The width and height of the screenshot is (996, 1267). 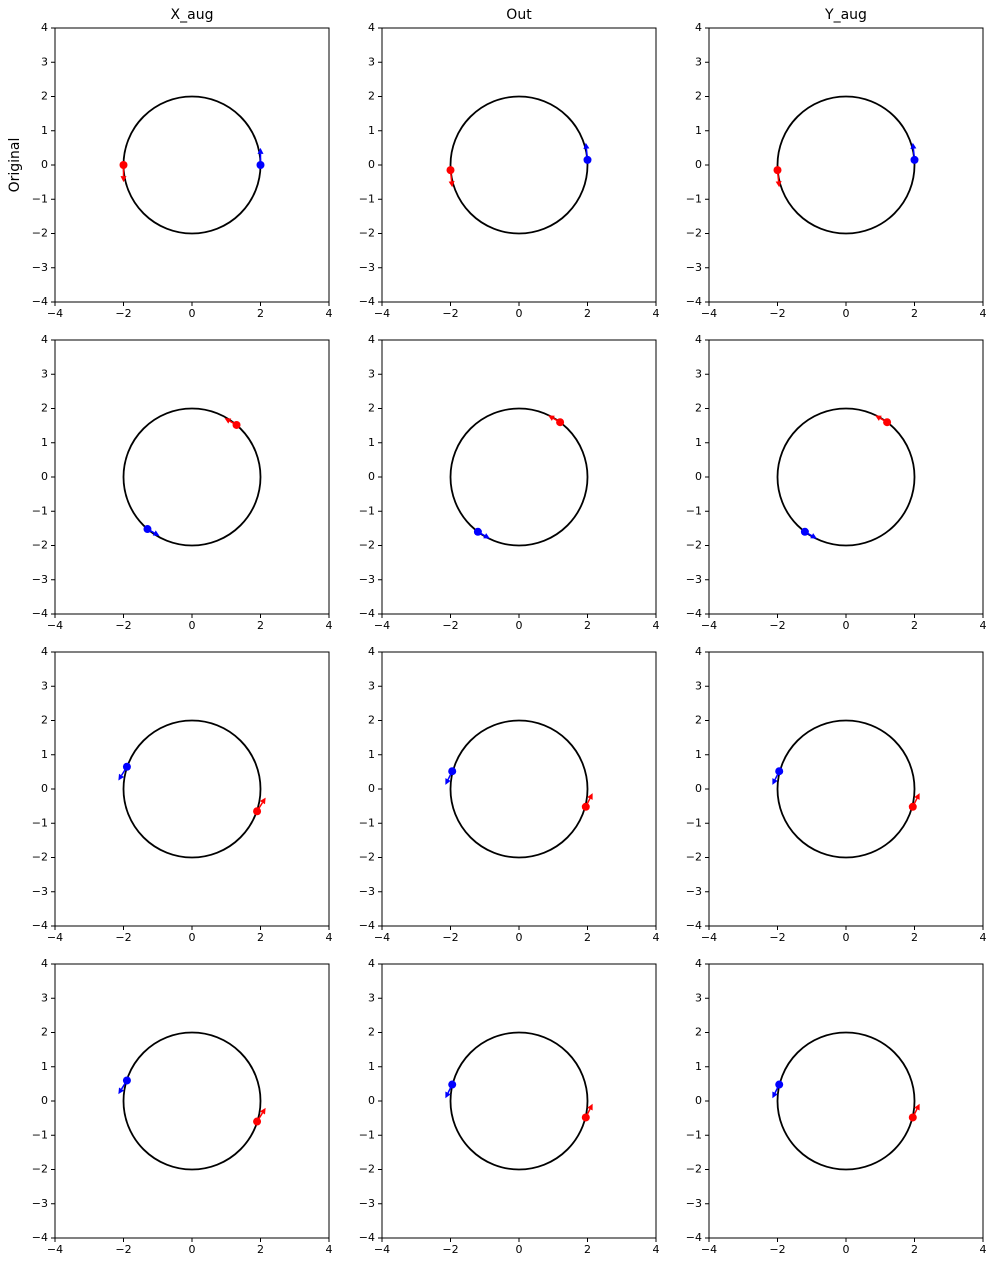 What do you see at coordinates (15, 165) in the screenshot?
I see `y-axis-label: Original` at bounding box center [15, 165].